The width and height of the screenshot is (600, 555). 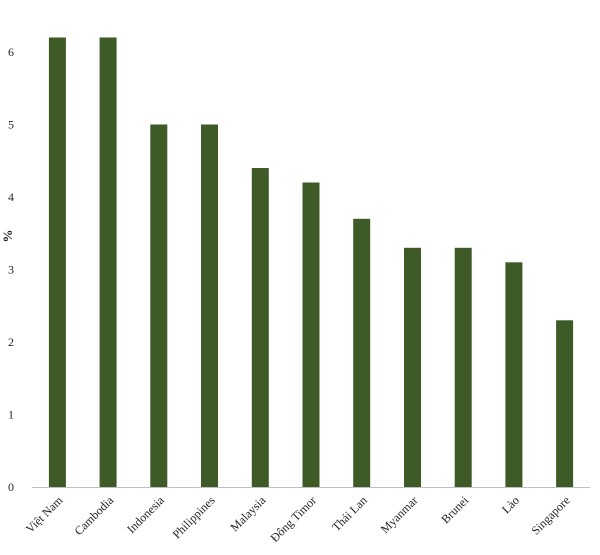 I want to click on x-tick-label: Malaysia, so click(x=247, y=513).